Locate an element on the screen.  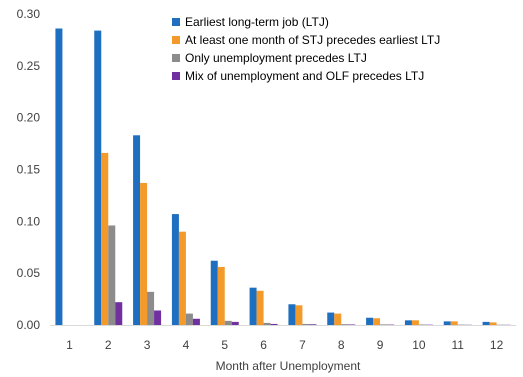
x-tick-label: 8 is located at coordinates (341, 345).